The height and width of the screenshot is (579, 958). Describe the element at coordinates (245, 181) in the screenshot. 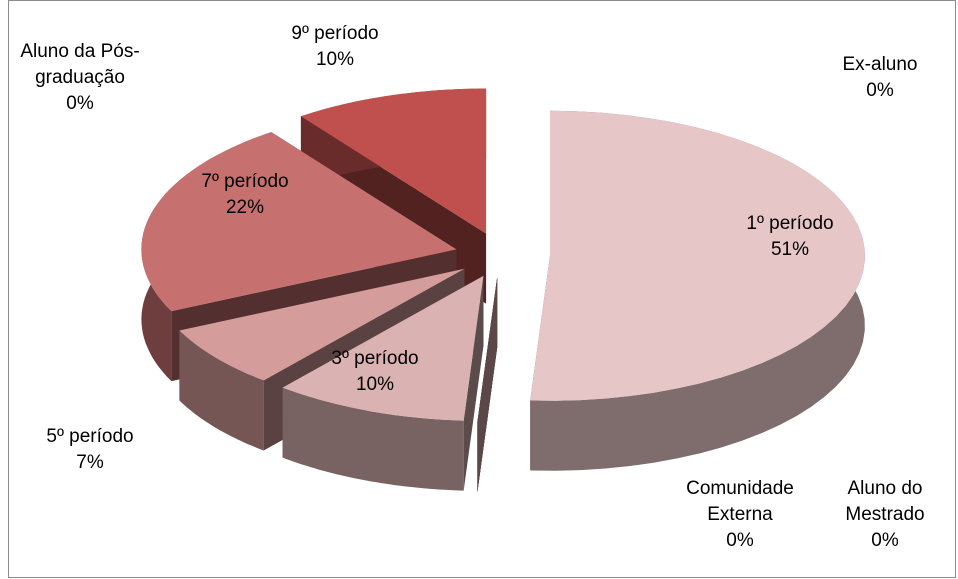

I see `label-name: 7º período` at that location.